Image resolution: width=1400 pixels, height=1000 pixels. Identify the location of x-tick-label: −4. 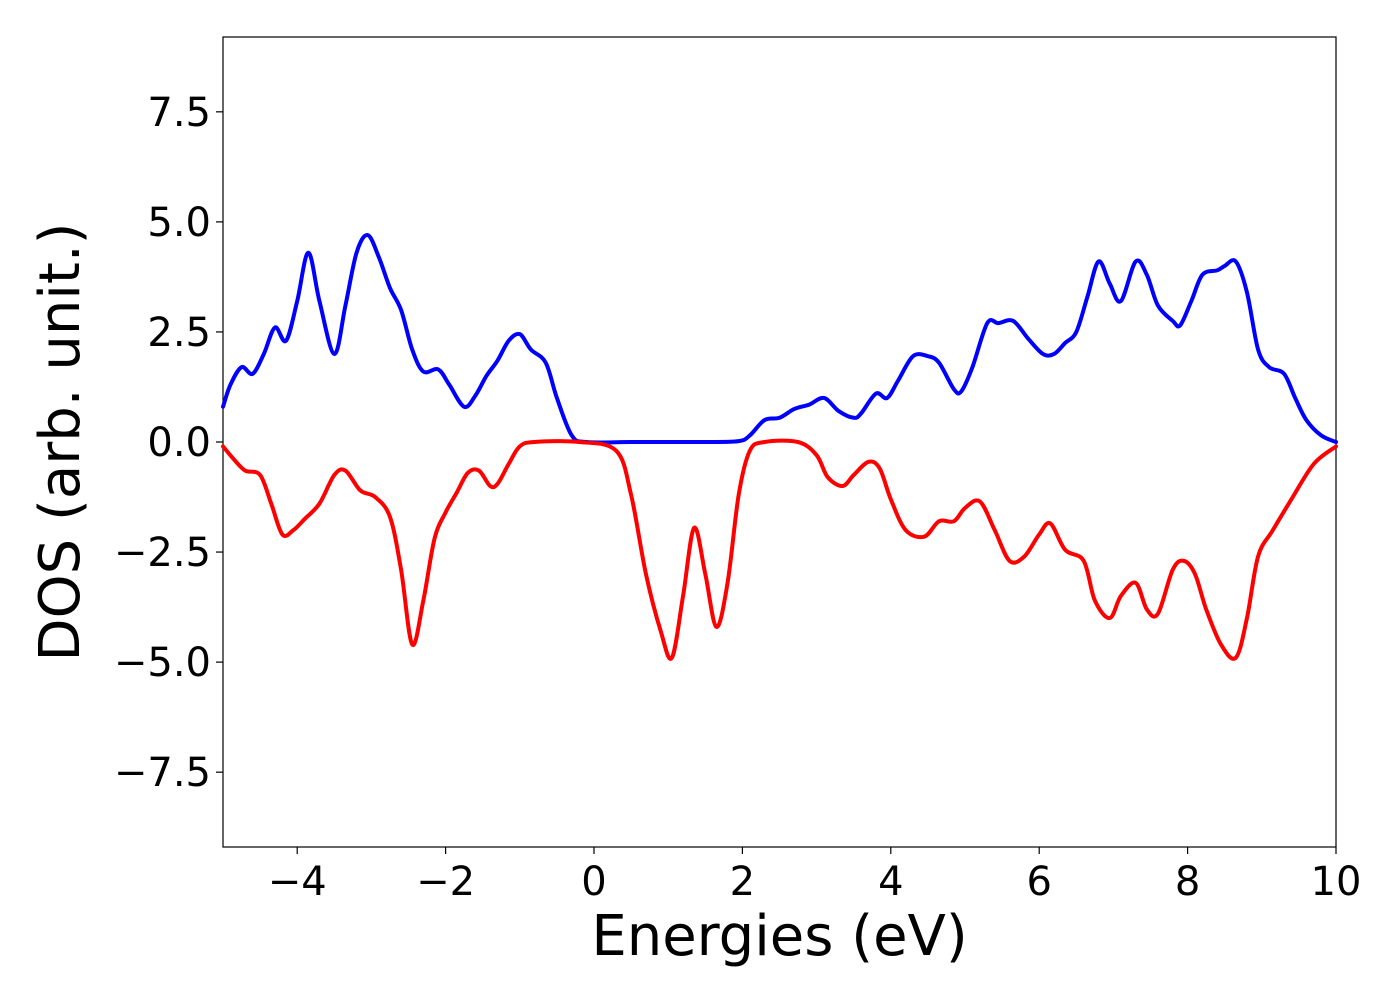
(297, 882).